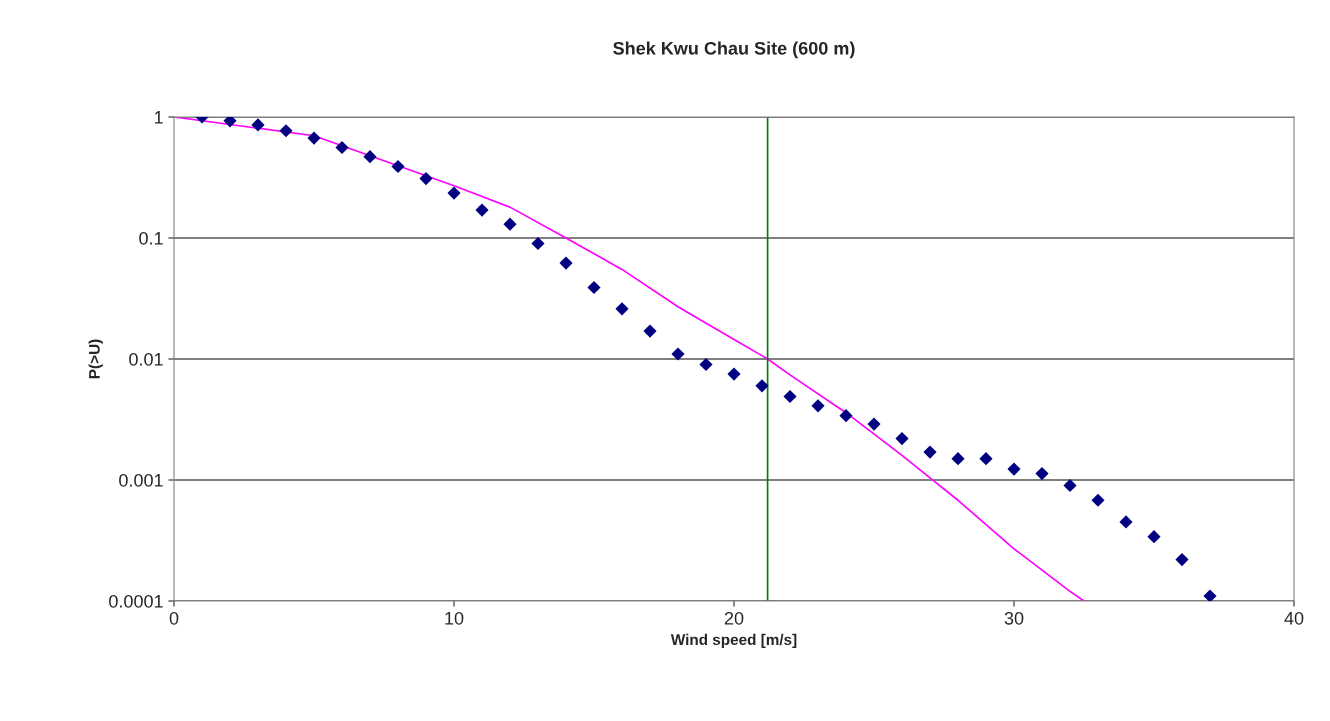  What do you see at coordinates (136, 601) in the screenshot?
I see `y-tick-label: 0.0001` at bounding box center [136, 601].